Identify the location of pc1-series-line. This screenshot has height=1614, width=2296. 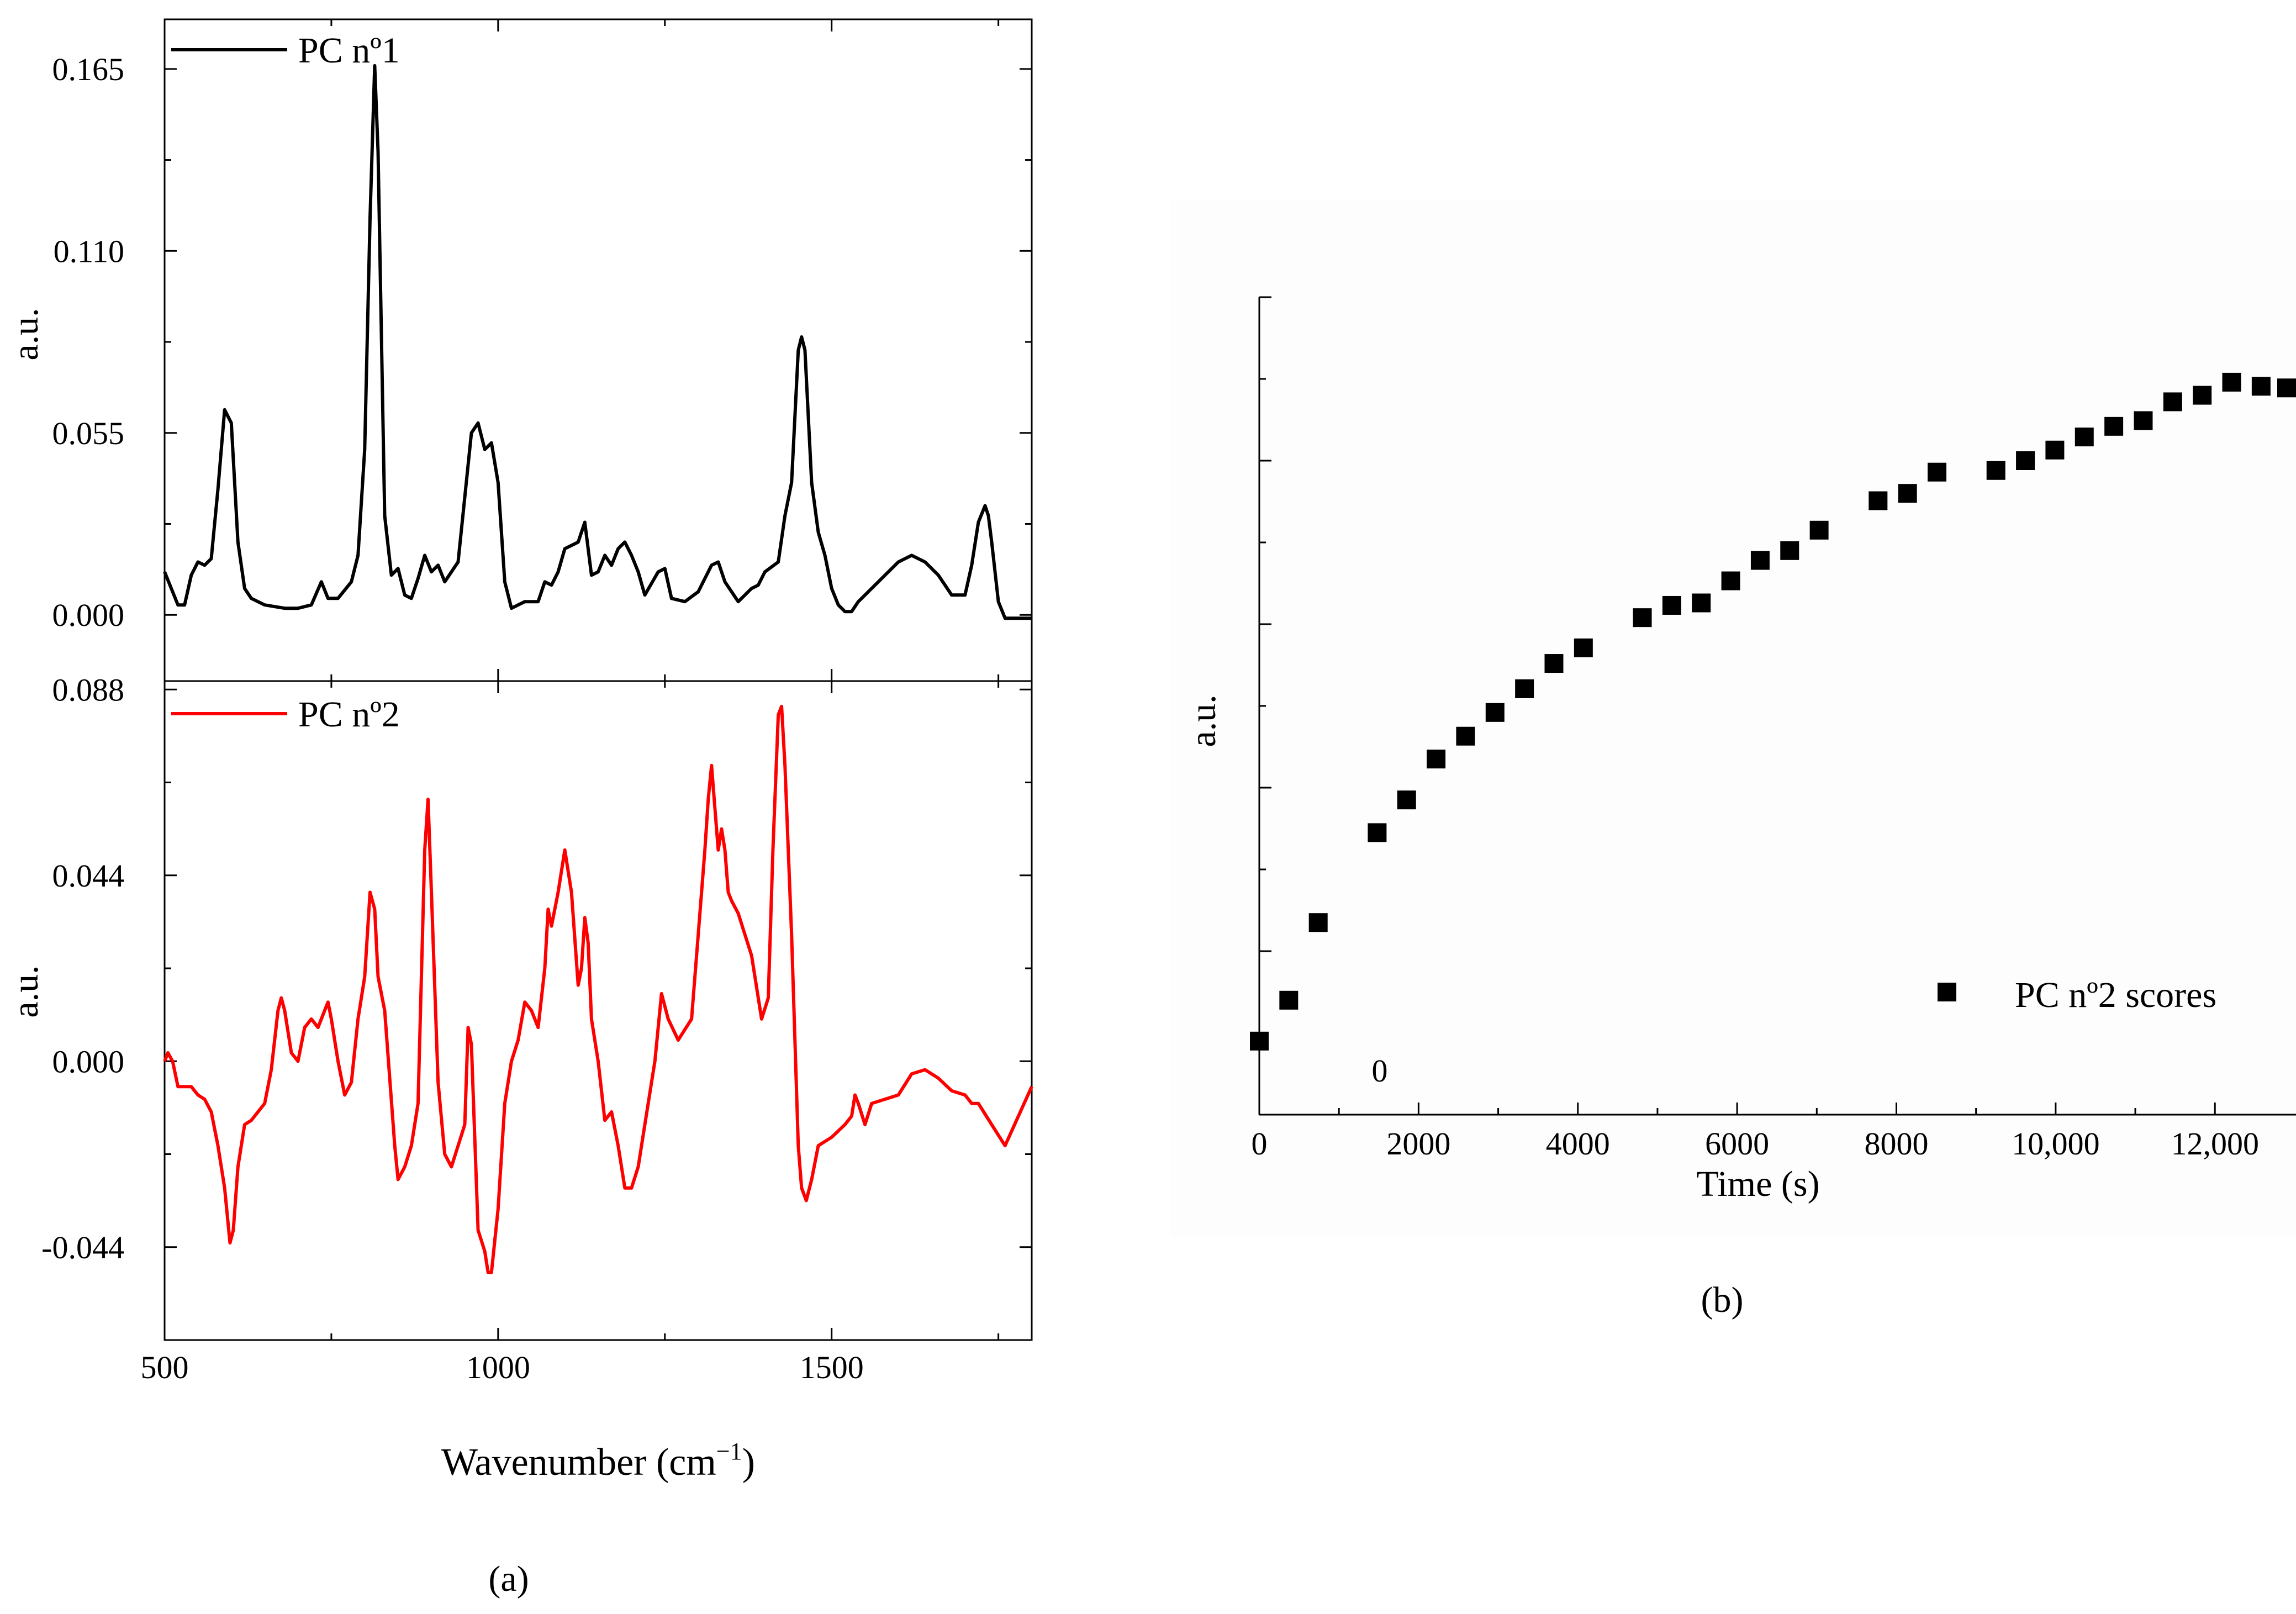
(597, 342).